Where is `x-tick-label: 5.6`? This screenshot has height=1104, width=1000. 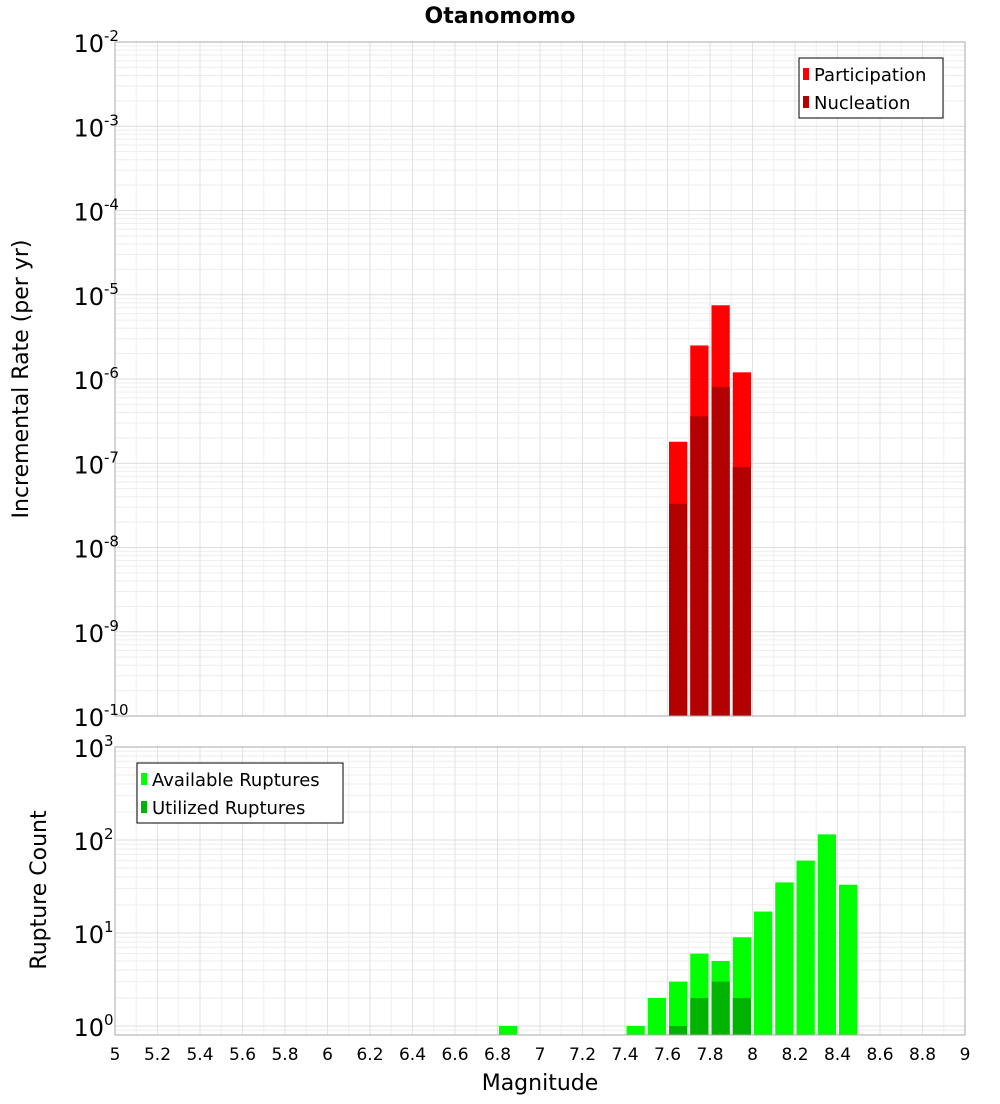 x-tick-label: 5.6 is located at coordinates (242, 1055).